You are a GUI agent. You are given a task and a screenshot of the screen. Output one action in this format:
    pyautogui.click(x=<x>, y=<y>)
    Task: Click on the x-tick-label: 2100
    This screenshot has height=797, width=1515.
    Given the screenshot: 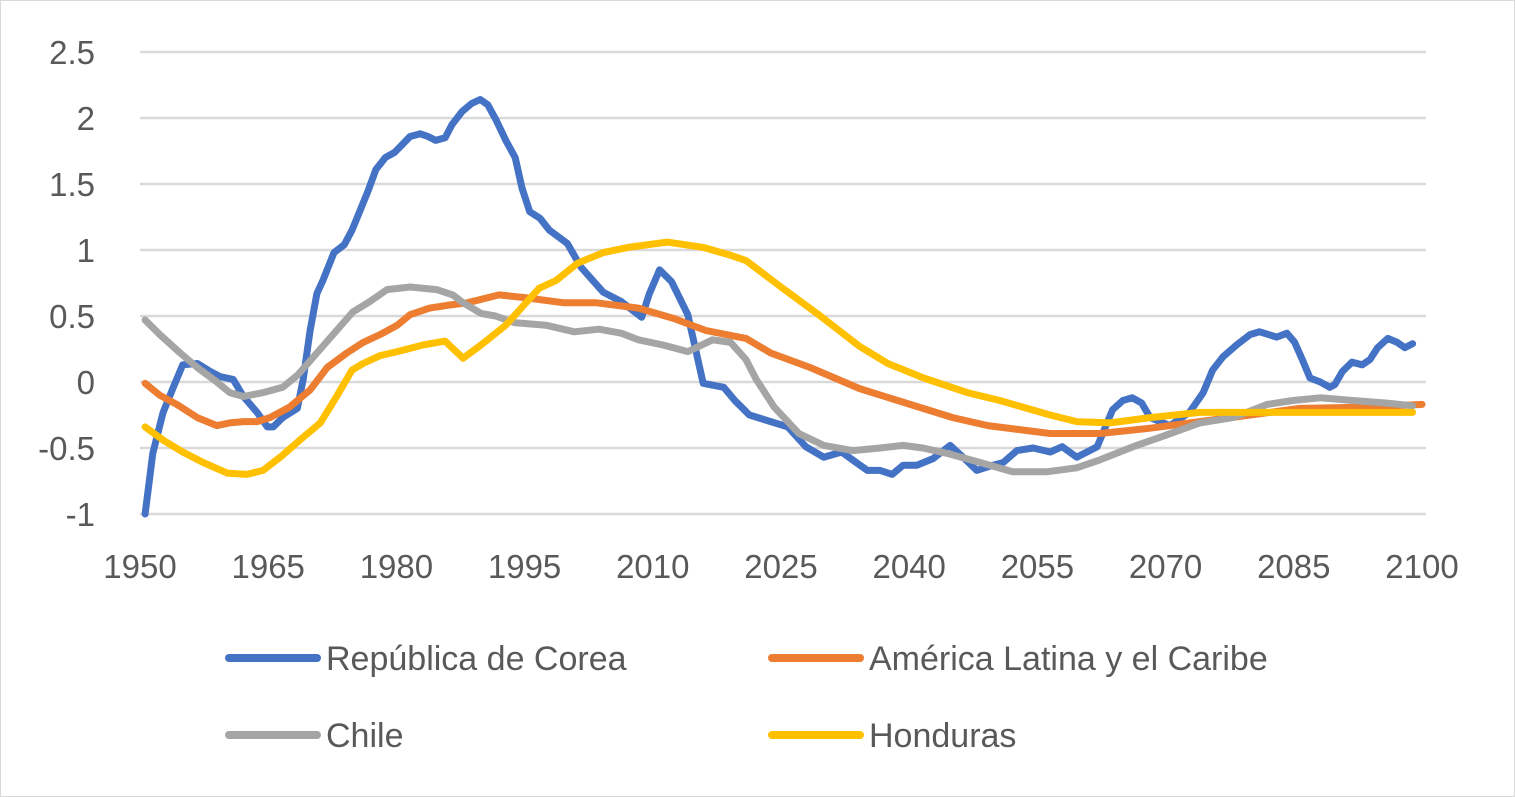 What is the action you would take?
    pyautogui.click(x=1421, y=566)
    